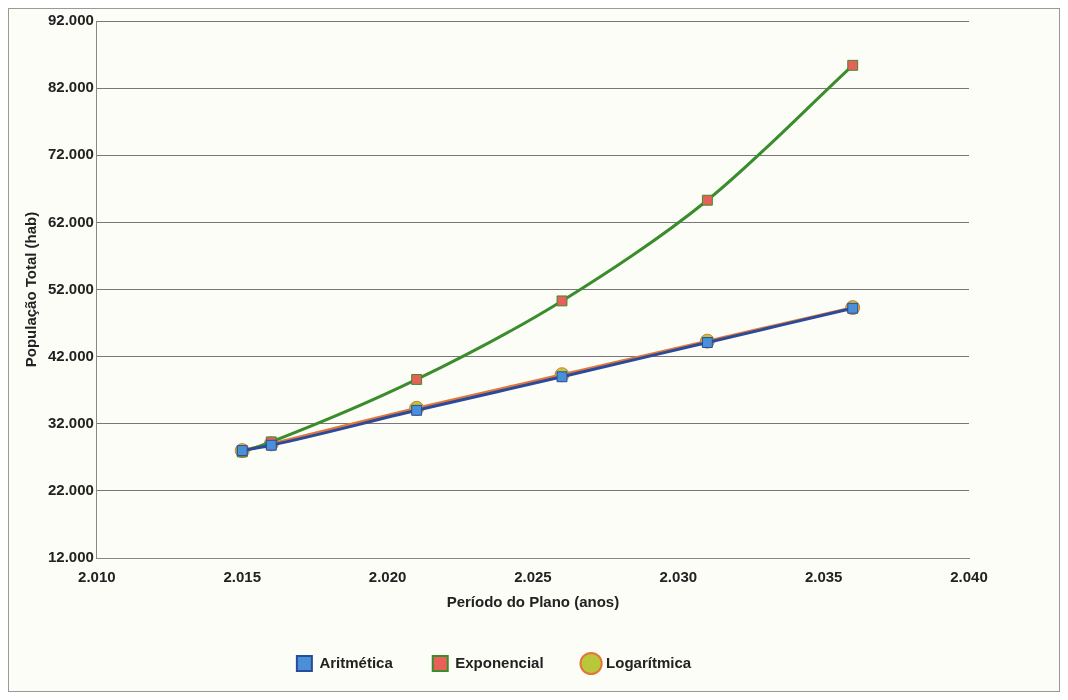 The width and height of the screenshot is (1068, 700). I want to click on x-tick-label: 2.020, so click(387, 577).